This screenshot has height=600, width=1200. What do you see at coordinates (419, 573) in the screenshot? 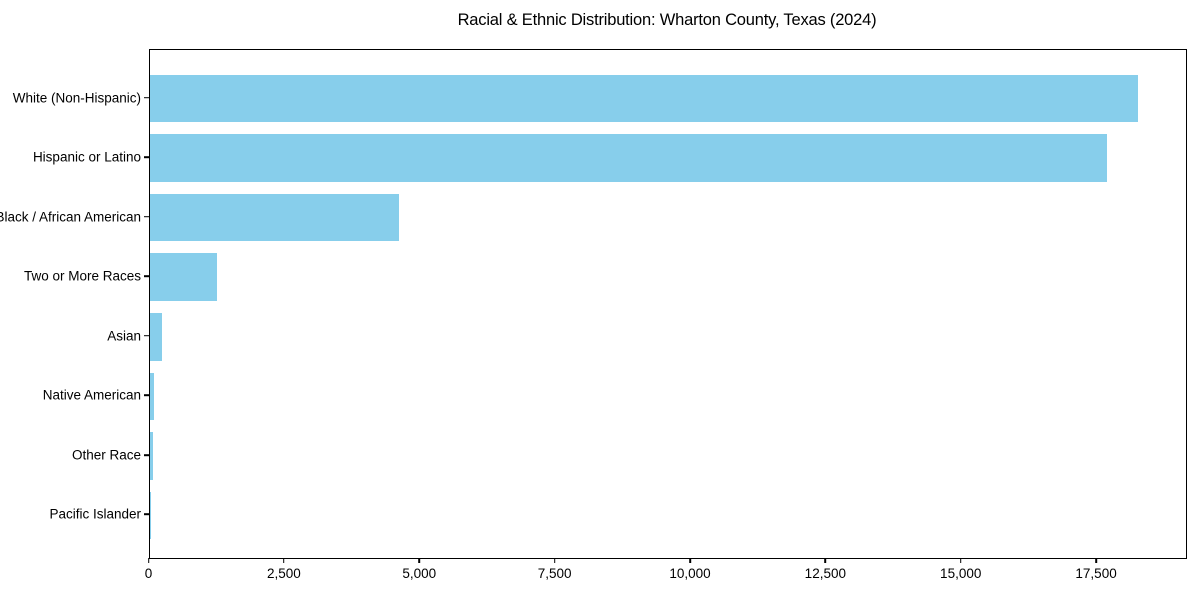
I see `x-tick-label: 5,000` at bounding box center [419, 573].